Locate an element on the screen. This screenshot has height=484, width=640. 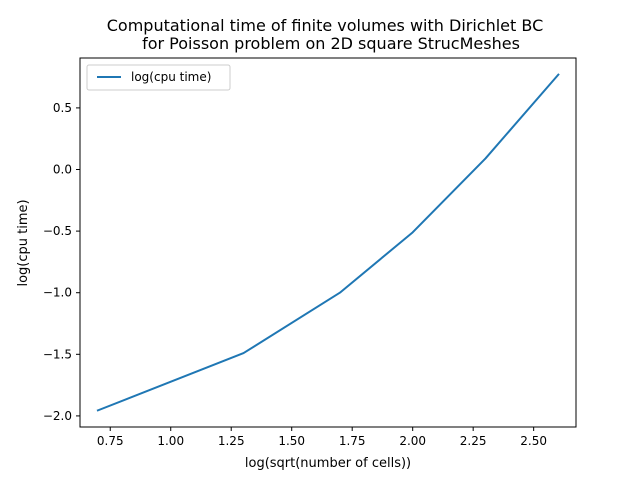
x-tick-label: 2.25 is located at coordinates (473, 441).